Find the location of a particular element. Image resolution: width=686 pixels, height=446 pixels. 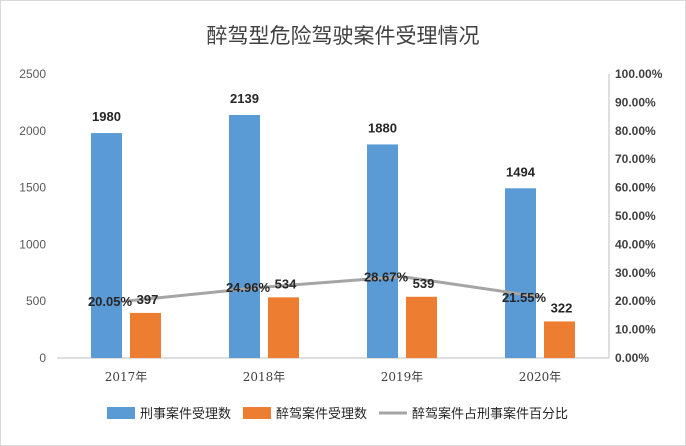

bar-data-label: 1880 is located at coordinates (382, 127).